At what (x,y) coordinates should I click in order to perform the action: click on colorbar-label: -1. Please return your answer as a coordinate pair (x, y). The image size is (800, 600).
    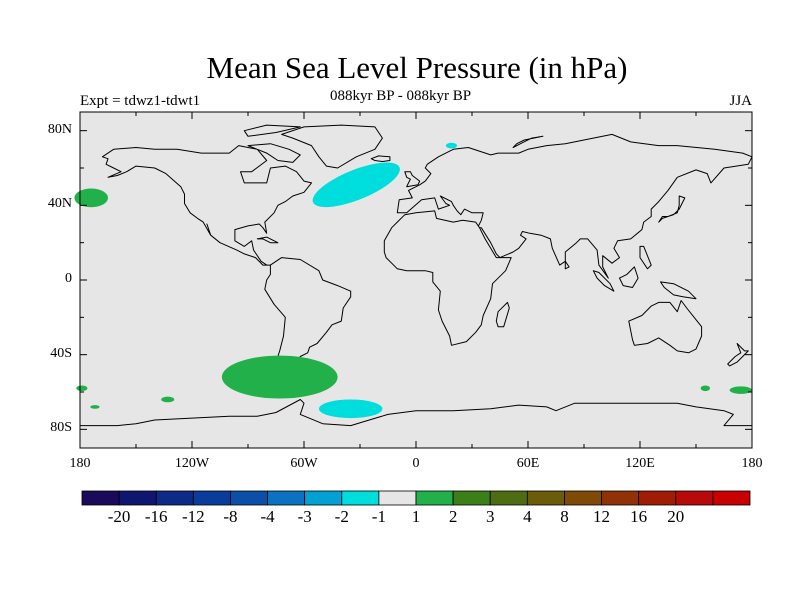
    Looking at the image, I should click on (378, 516).